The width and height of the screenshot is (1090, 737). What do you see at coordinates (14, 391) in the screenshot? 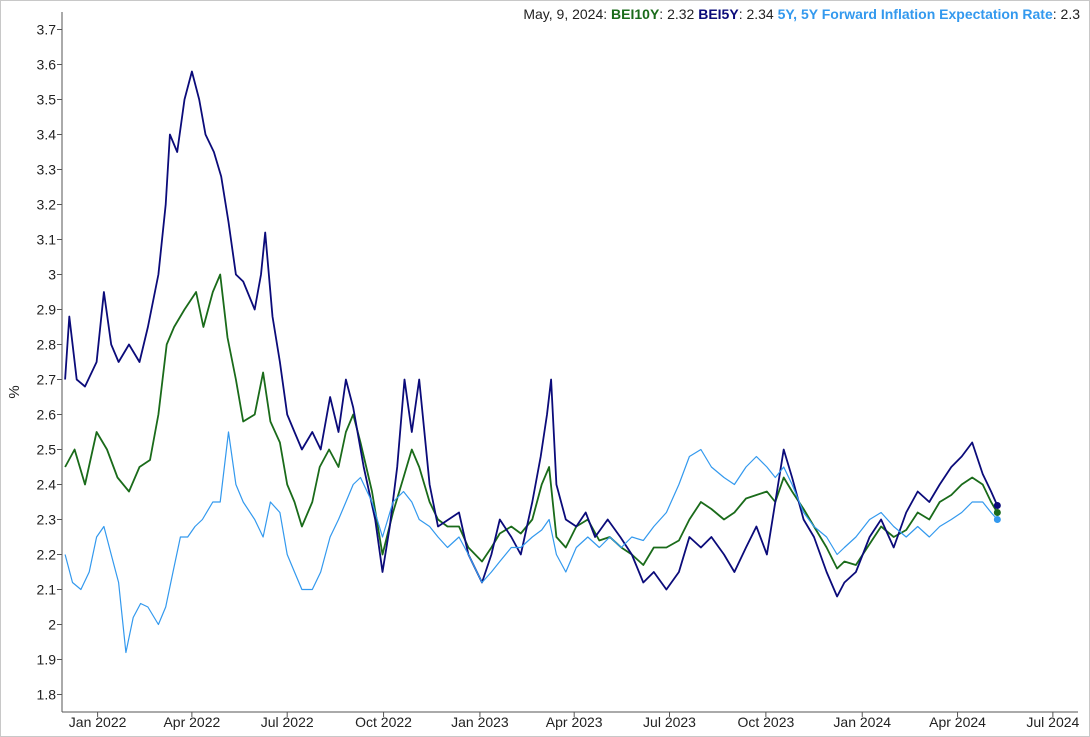
I see `y-axis-label: %` at bounding box center [14, 391].